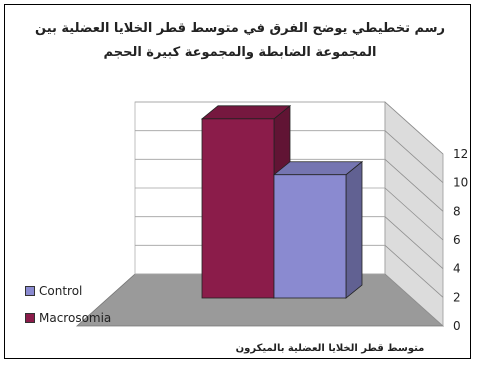 This screenshot has height=365, width=477. I want to click on bar-control, so click(318, 229).